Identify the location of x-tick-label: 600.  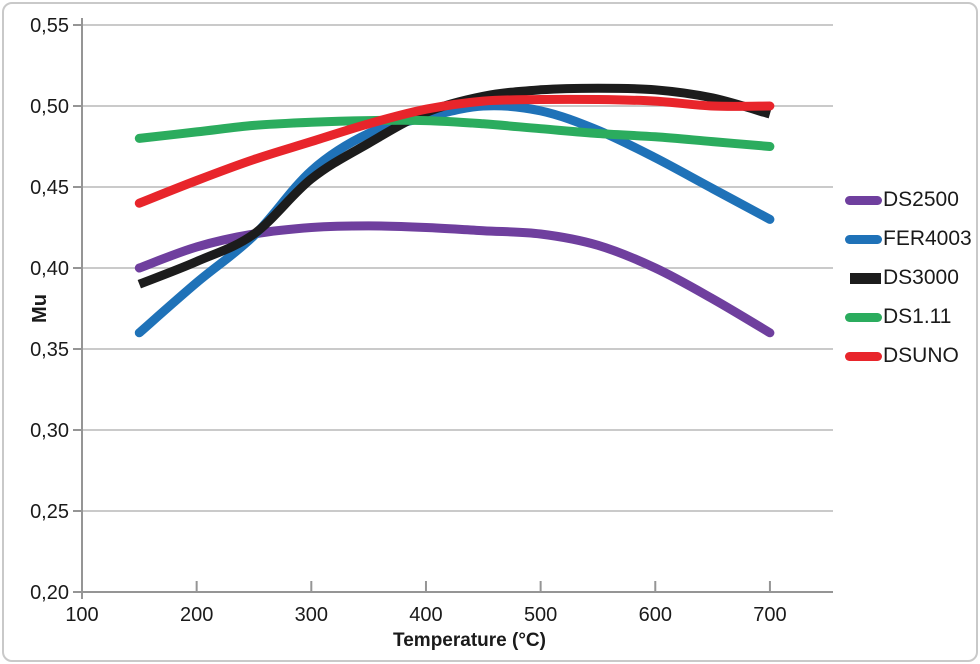
(655, 615).